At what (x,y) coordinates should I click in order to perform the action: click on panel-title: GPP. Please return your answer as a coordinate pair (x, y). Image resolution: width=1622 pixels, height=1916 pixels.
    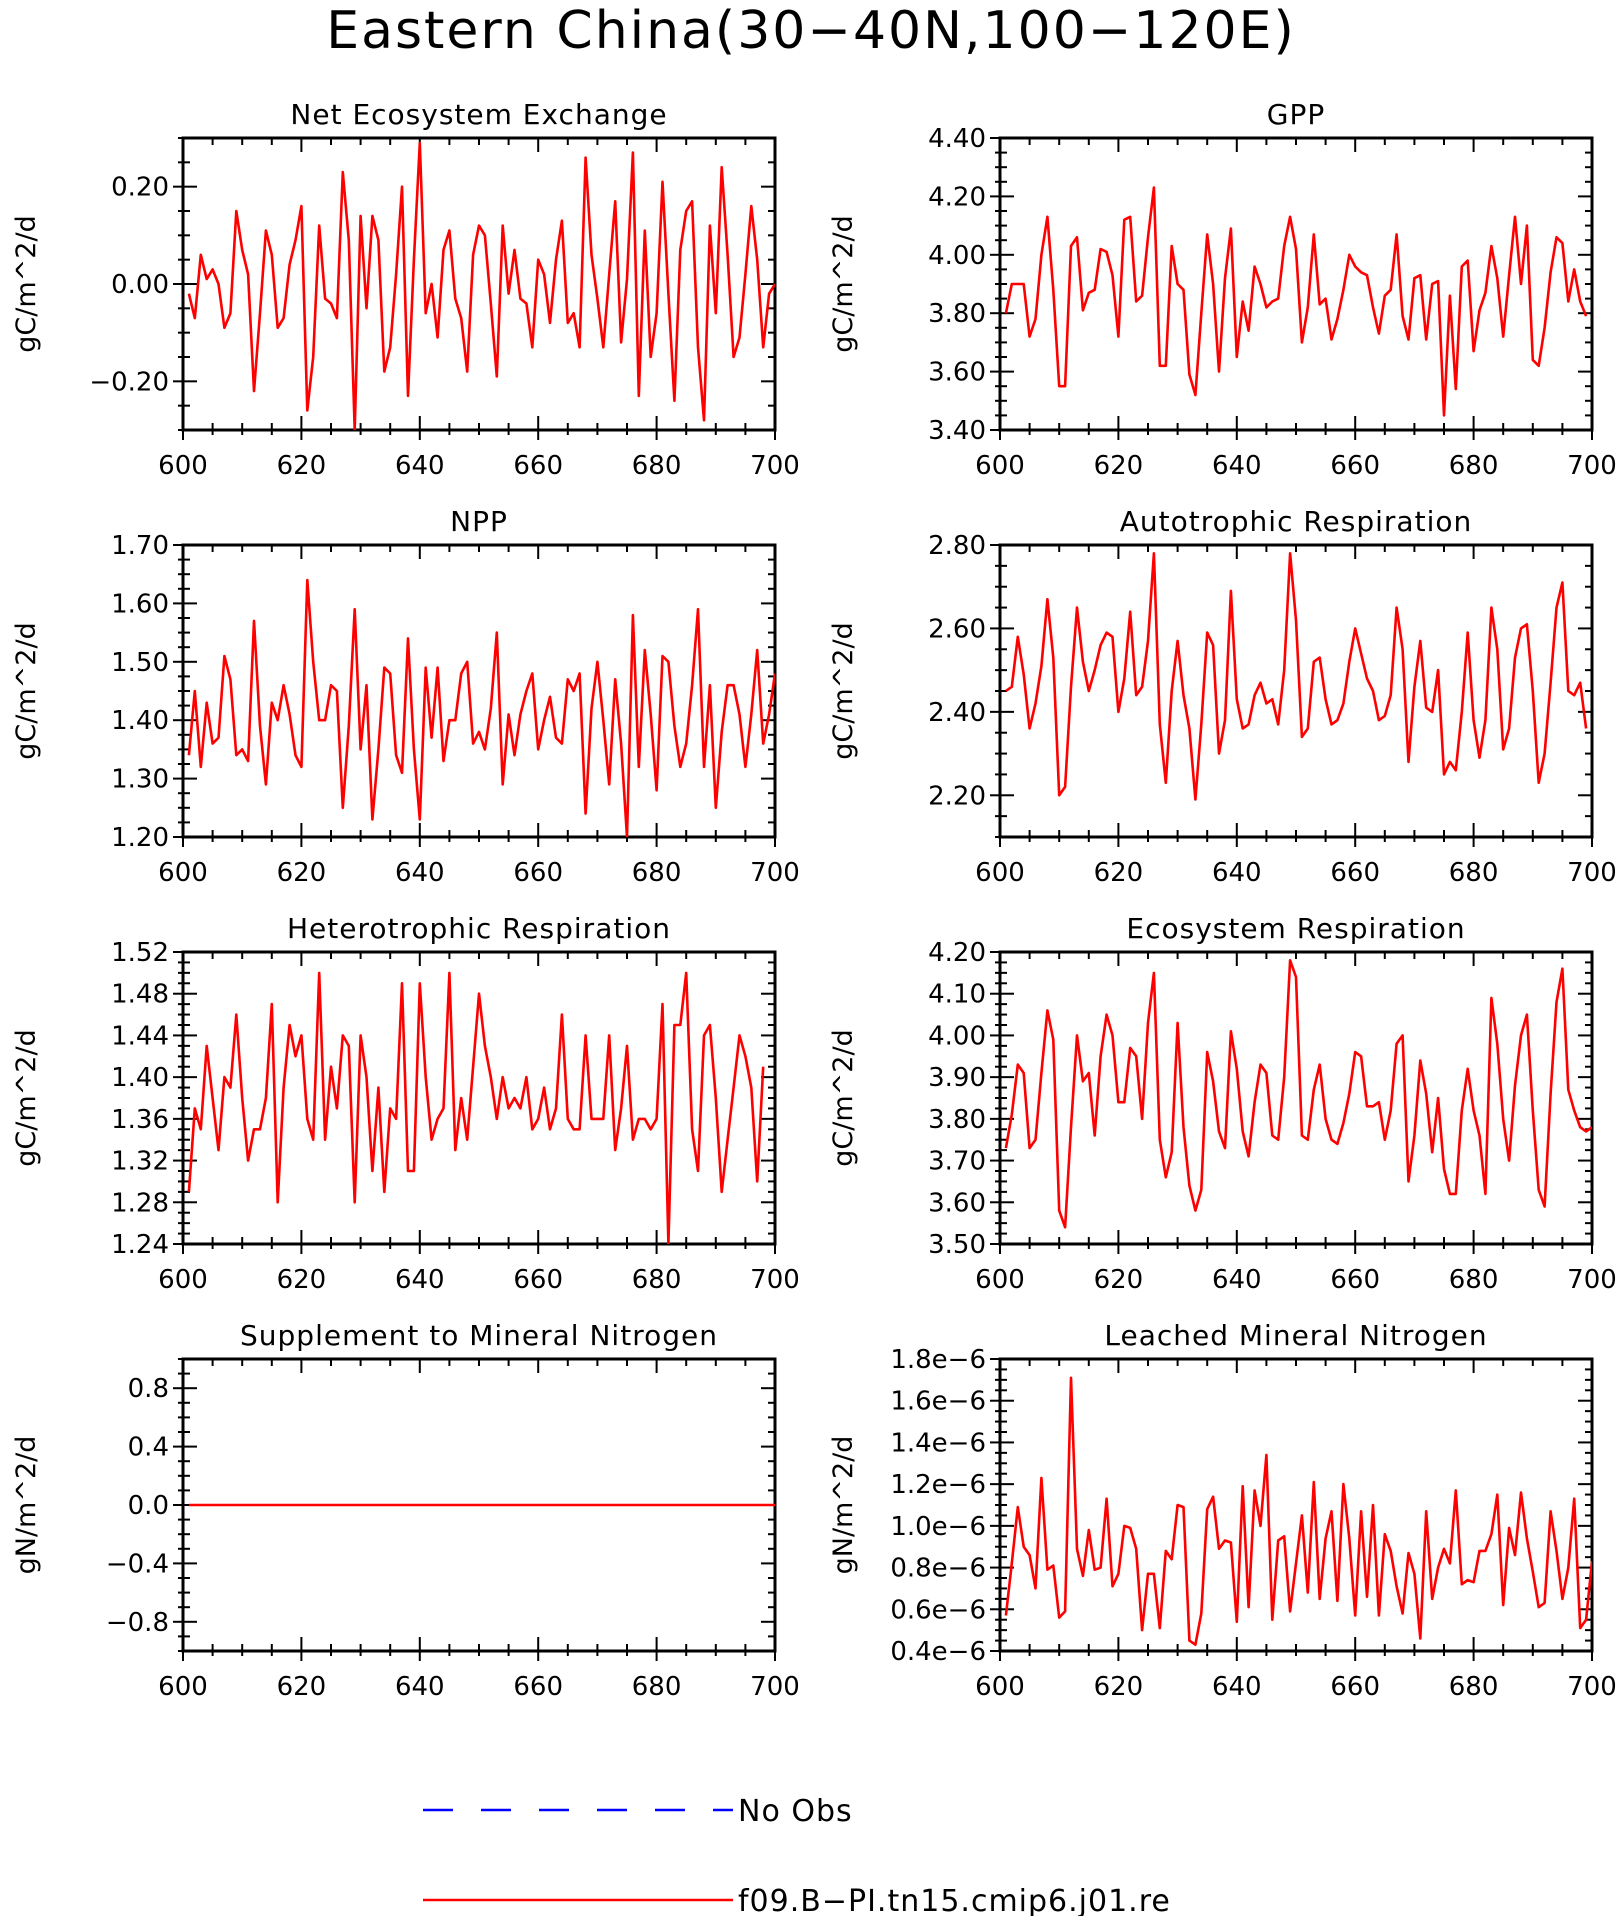
    Looking at the image, I should click on (1296, 114).